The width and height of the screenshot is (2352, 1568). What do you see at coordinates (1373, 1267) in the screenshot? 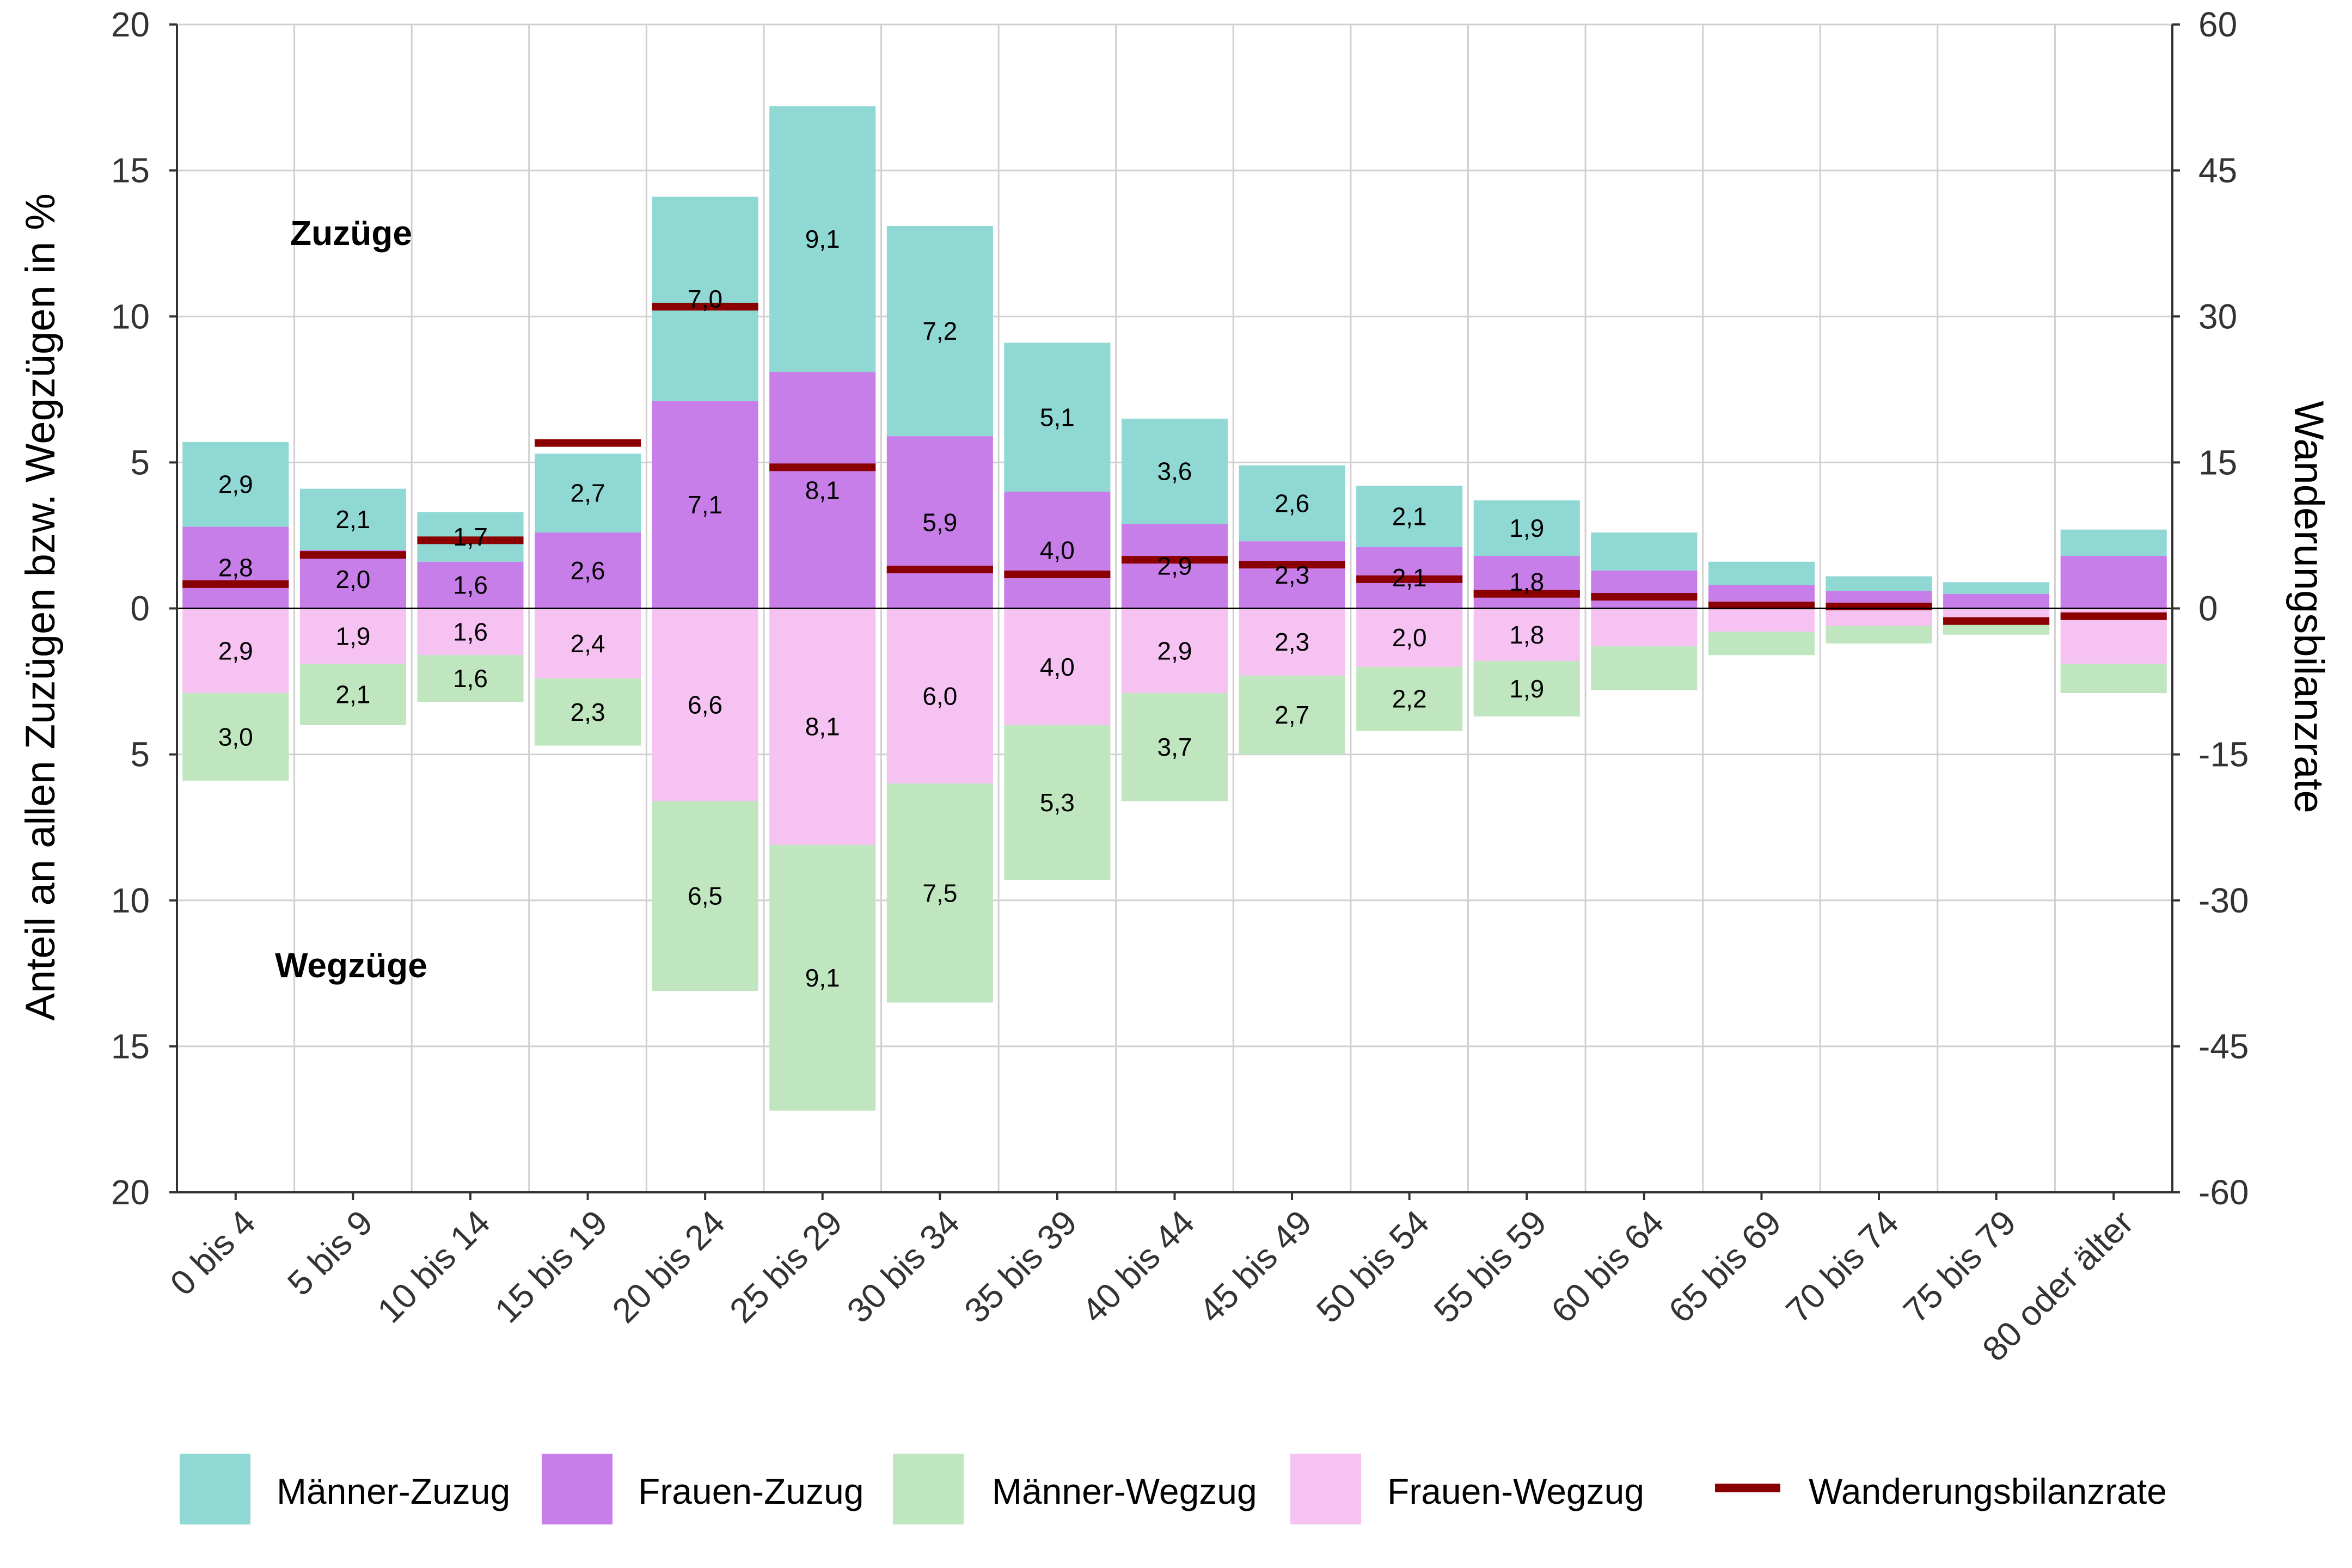
I see `x-tick-label-10: 50 bis 54` at bounding box center [1373, 1267].